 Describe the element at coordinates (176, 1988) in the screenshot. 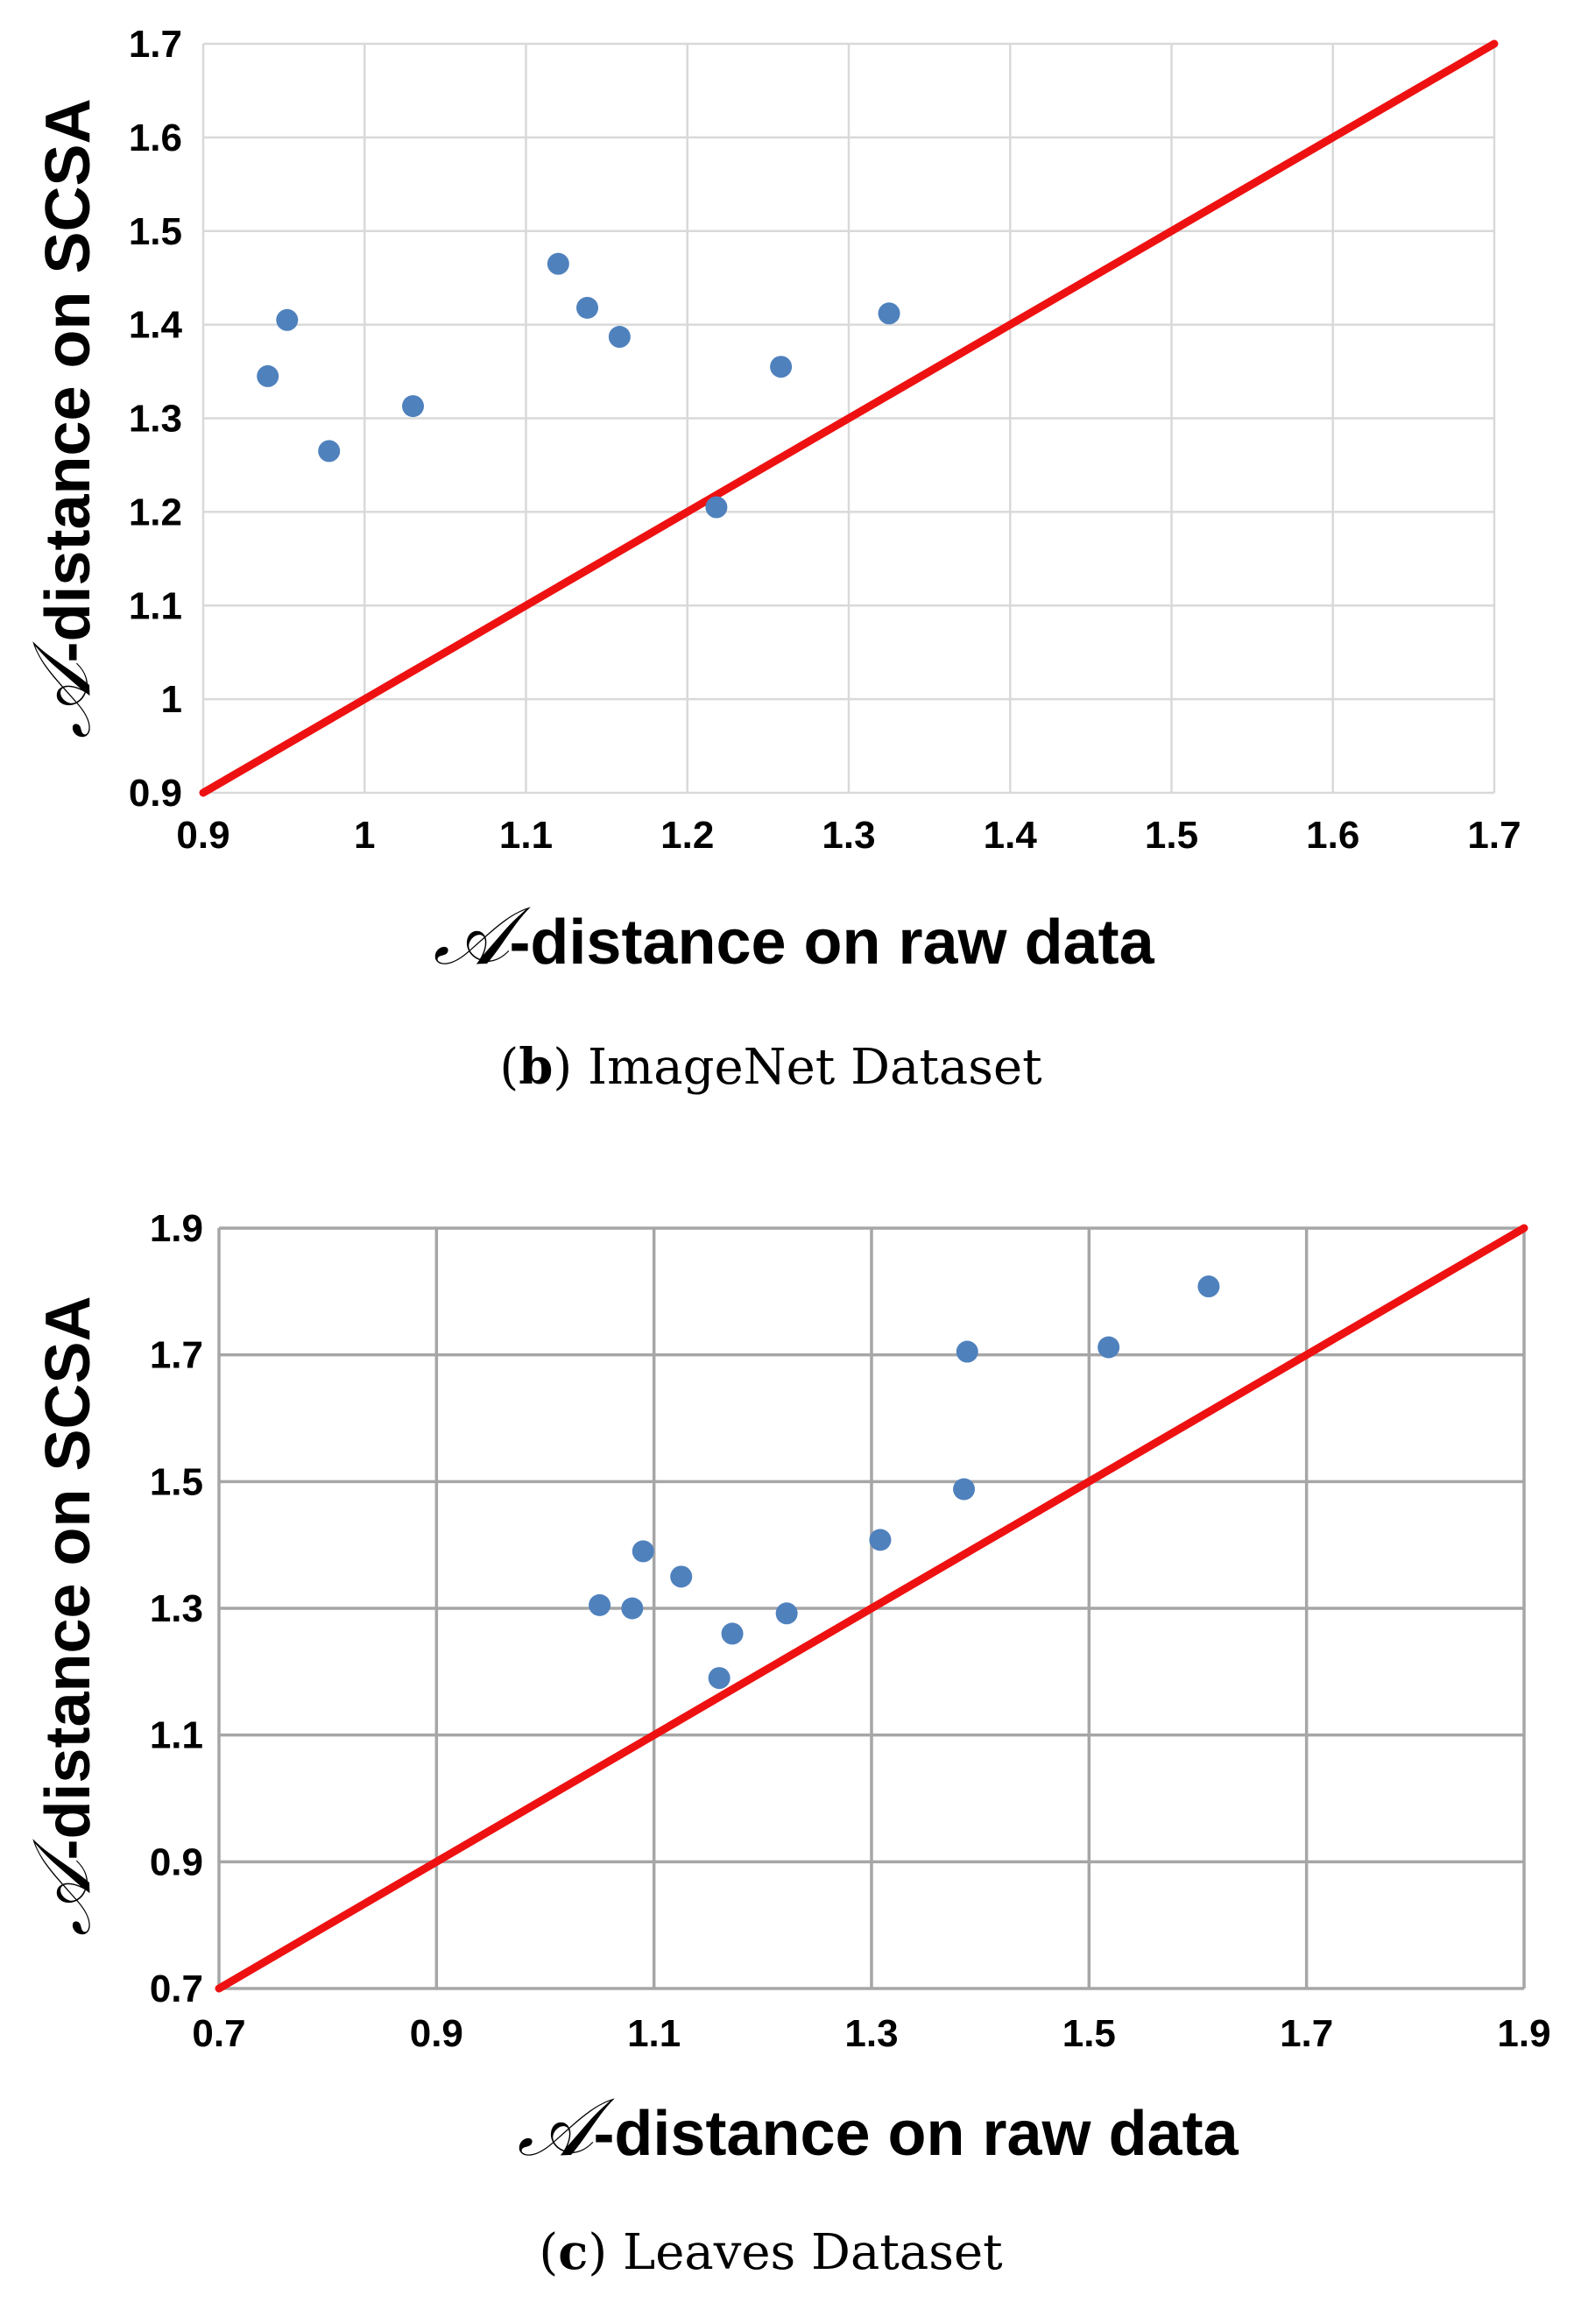

I see `y-tick-label: 0.7` at that location.